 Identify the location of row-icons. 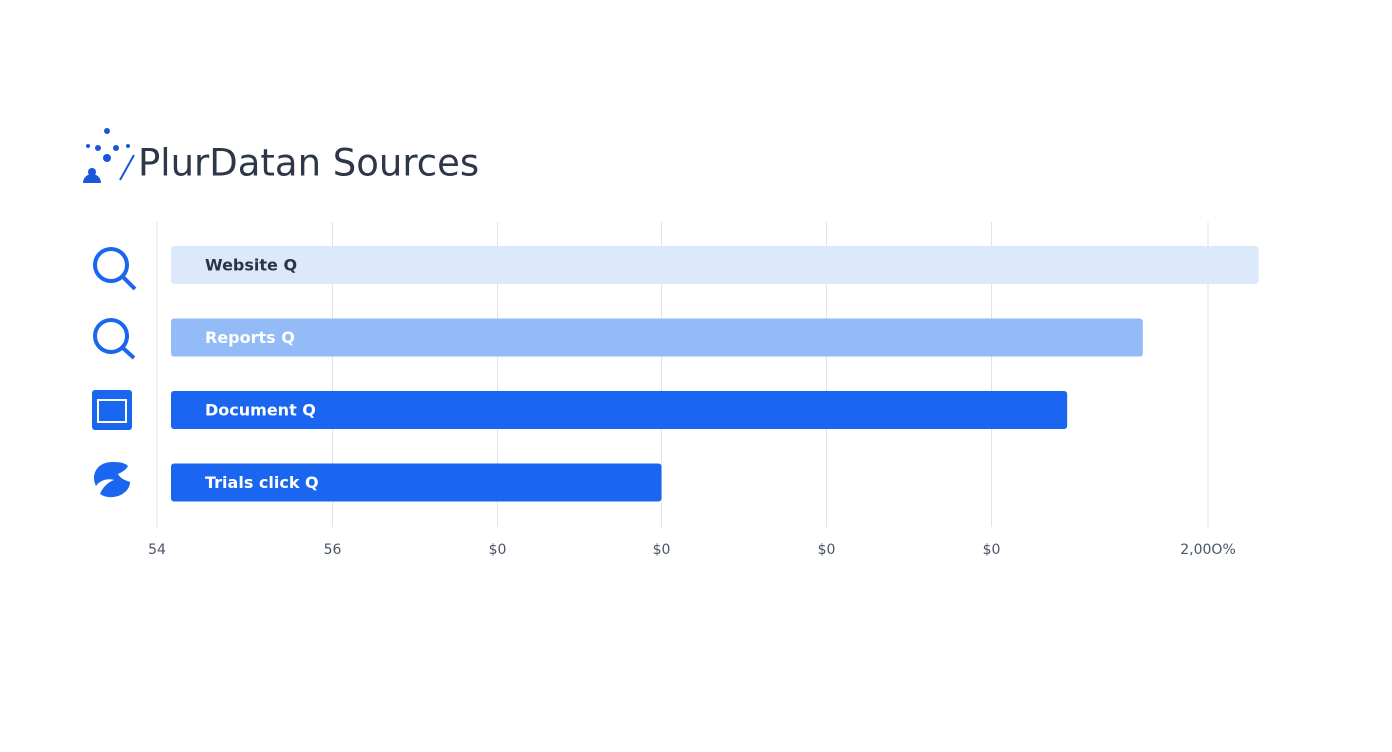
(114, 372).